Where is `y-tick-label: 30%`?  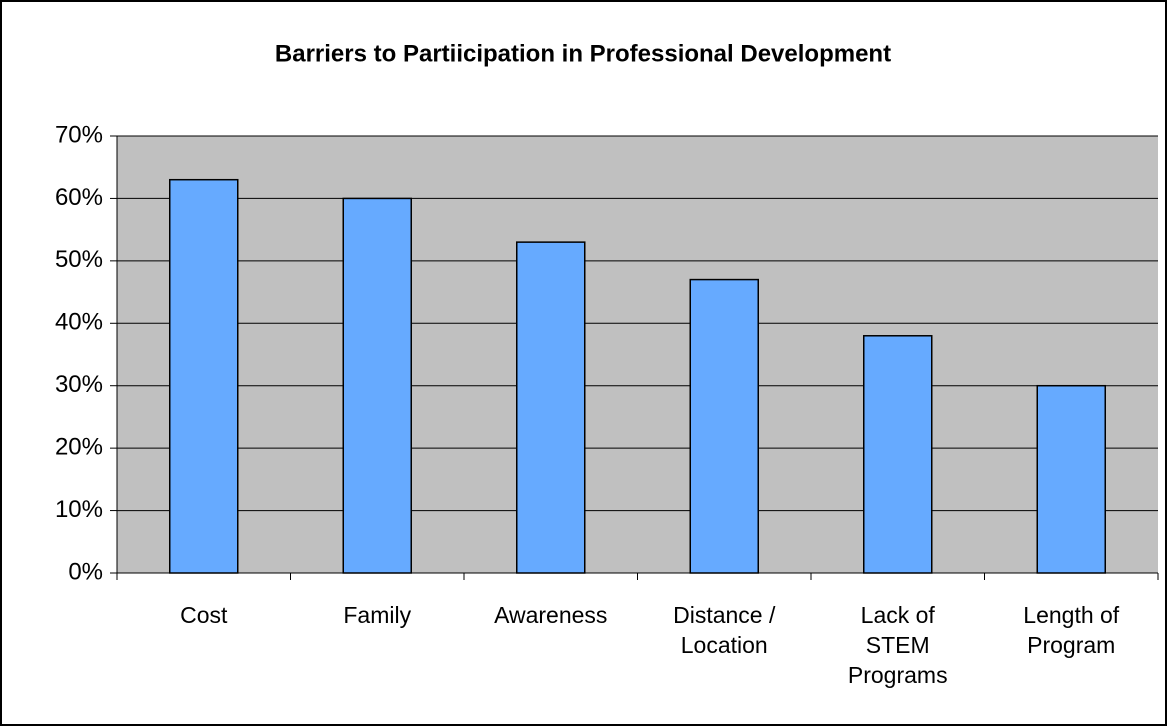
y-tick-label: 30% is located at coordinates (79, 384).